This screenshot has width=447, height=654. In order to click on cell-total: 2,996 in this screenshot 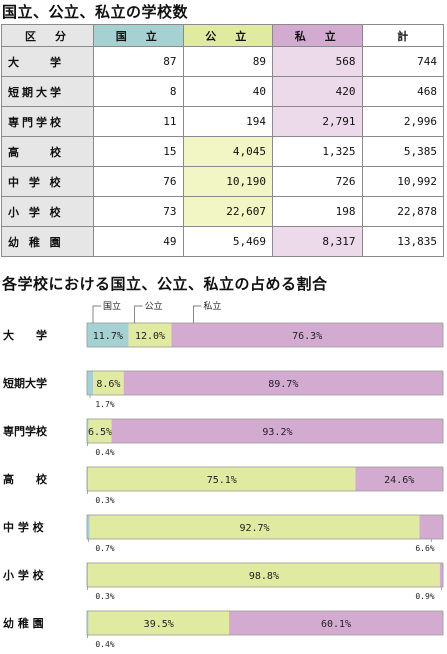, I will do `click(403, 121)`.